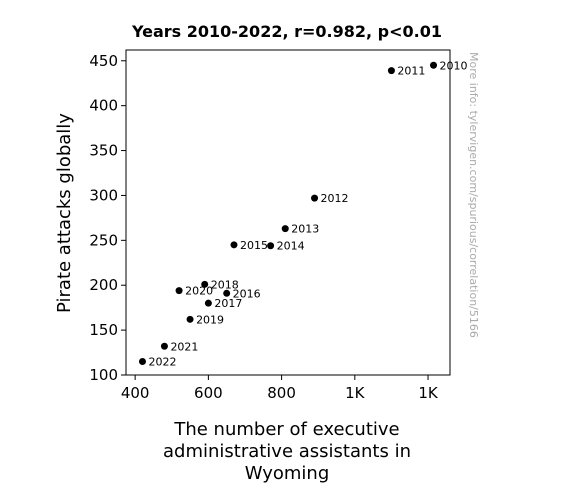  What do you see at coordinates (228, 303) in the screenshot?
I see `data-point-label: 2017` at bounding box center [228, 303].